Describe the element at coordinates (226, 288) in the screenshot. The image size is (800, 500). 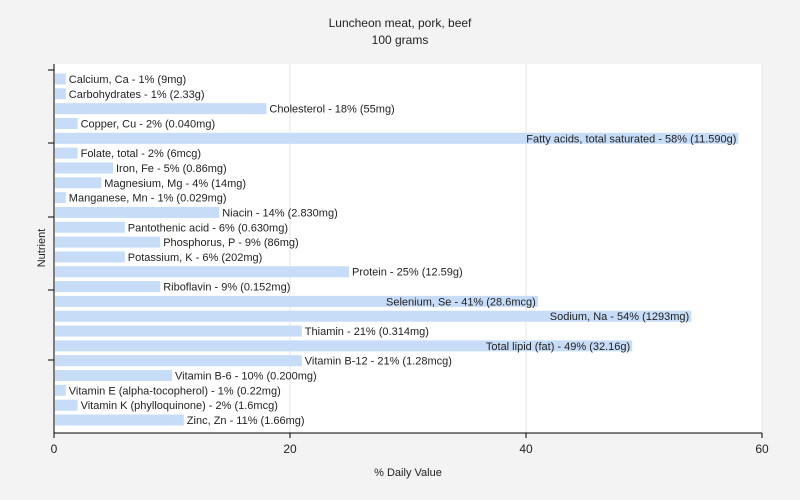
I see `bar-label: Riboflavin - 9% (0.152mg)` at that location.